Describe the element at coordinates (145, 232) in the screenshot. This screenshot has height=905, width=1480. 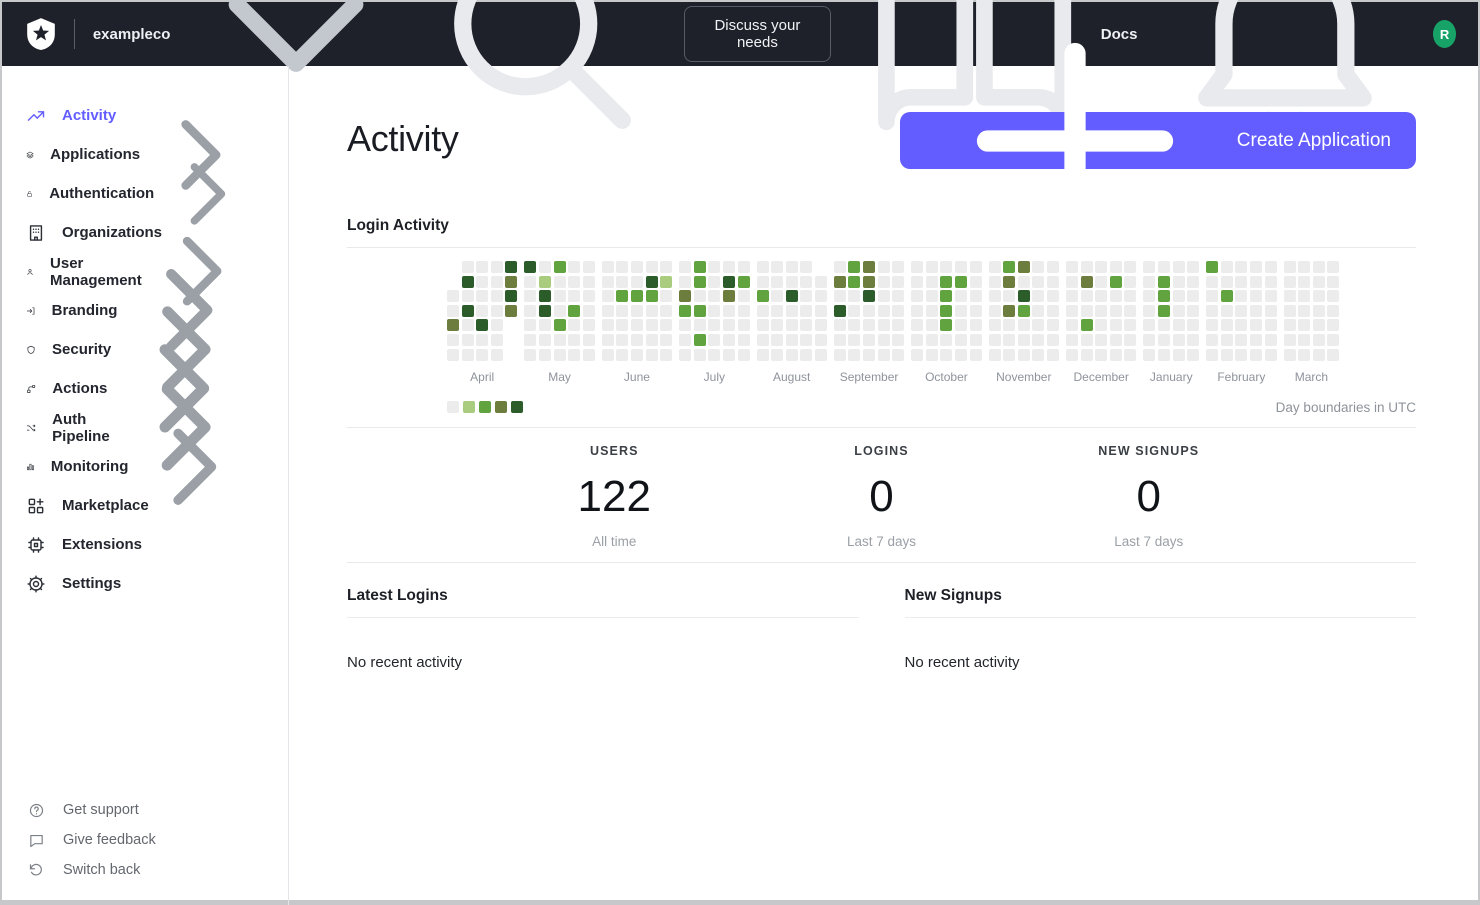
I see `sidebar-item-organizations: Organizations` at that location.